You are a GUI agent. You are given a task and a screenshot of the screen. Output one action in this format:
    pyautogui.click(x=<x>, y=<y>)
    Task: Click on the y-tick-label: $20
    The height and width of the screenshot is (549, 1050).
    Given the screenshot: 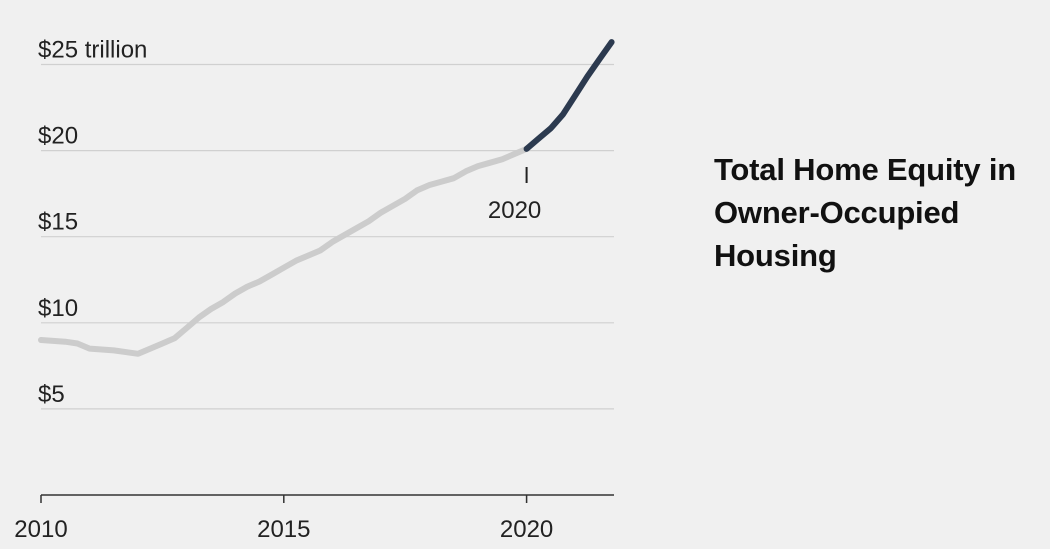 What is the action you would take?
    pyautogui.click(x=58, y=136)
    